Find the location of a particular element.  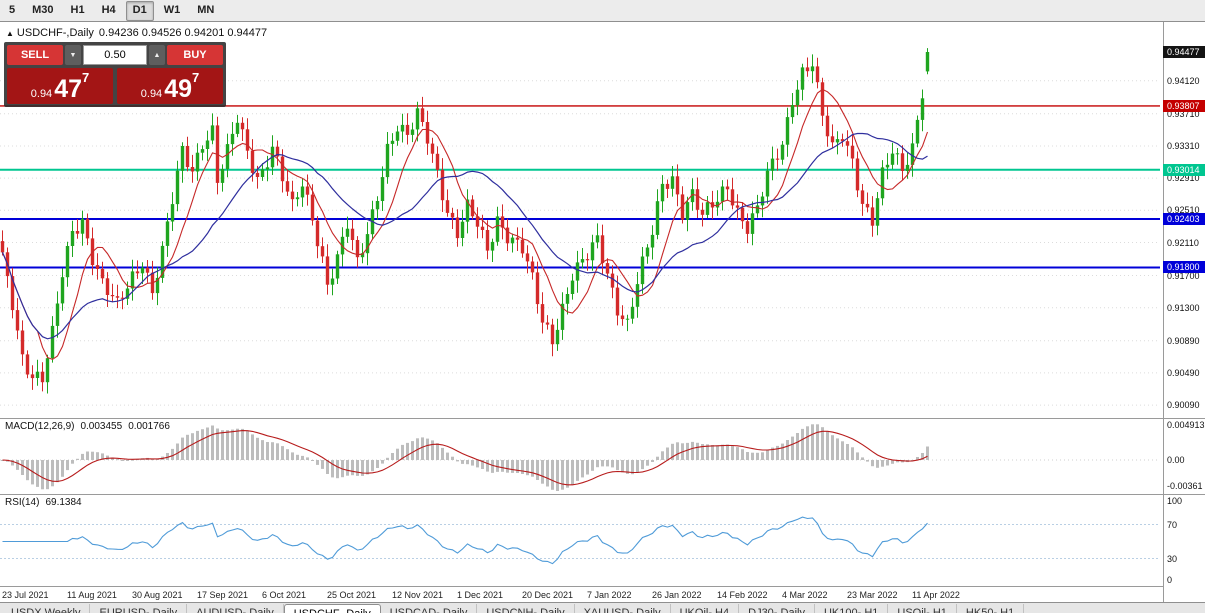

chart-tab-8: DJ30-,Daily is located at coordinates (777, 608).